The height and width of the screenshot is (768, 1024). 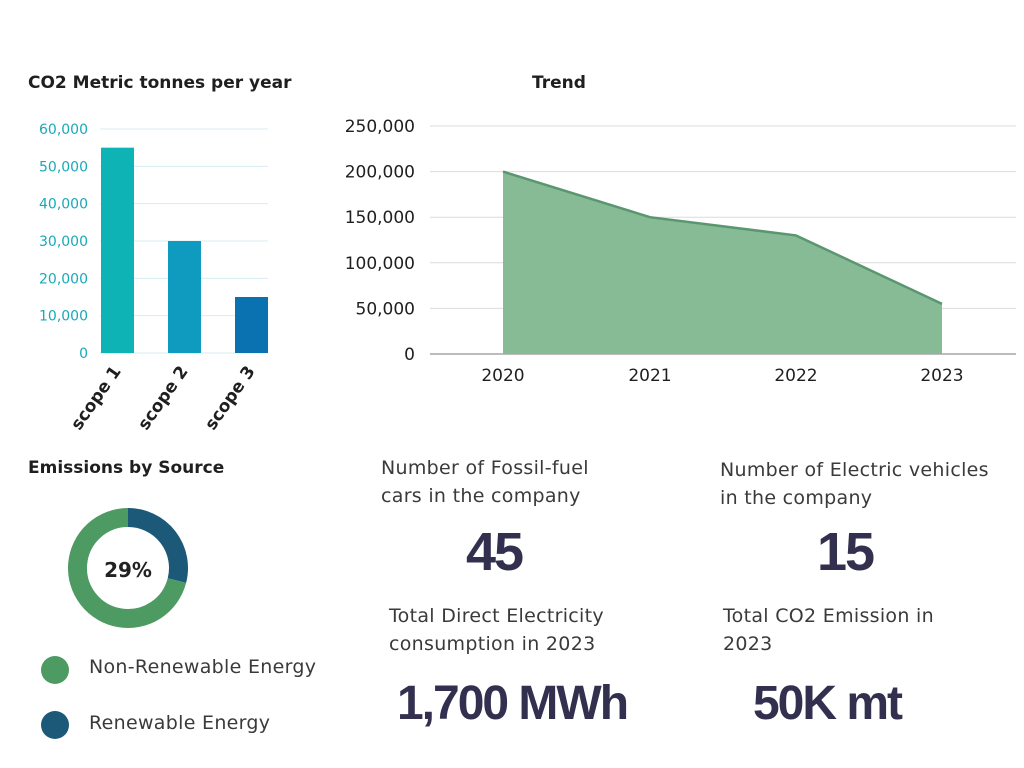 I want to click on area-xtick-label: 2020, so click(x=502, y=376).